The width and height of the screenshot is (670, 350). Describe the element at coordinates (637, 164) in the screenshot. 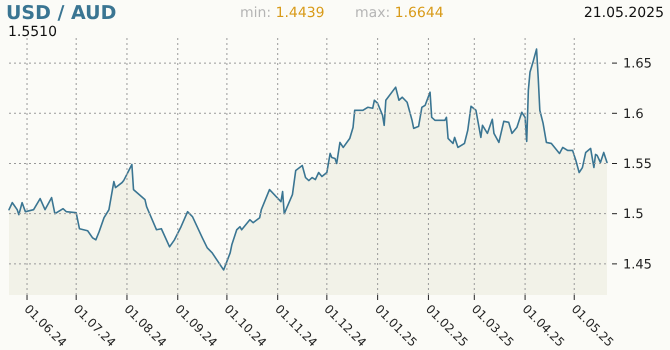

I see `y-tick-label: 1.55` at that location.